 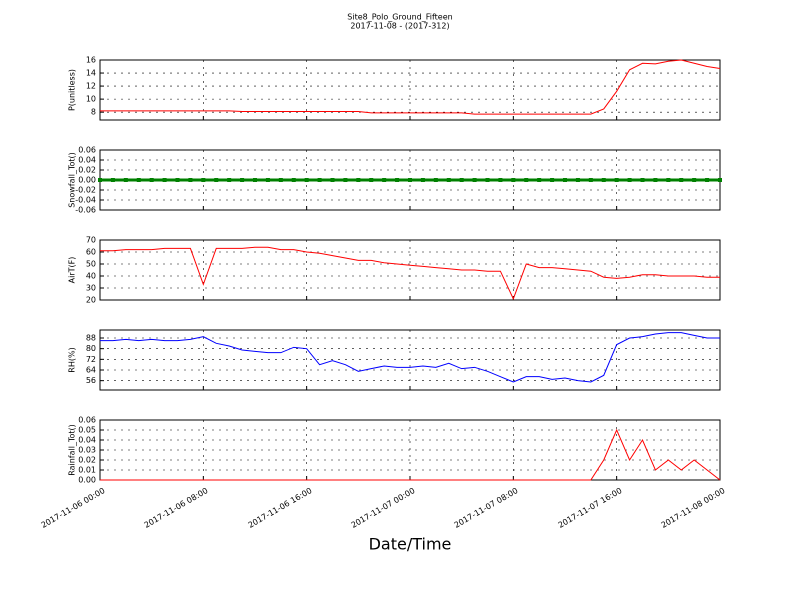 I want to click on y-tick-label: 70, so click(x=91, y=240).